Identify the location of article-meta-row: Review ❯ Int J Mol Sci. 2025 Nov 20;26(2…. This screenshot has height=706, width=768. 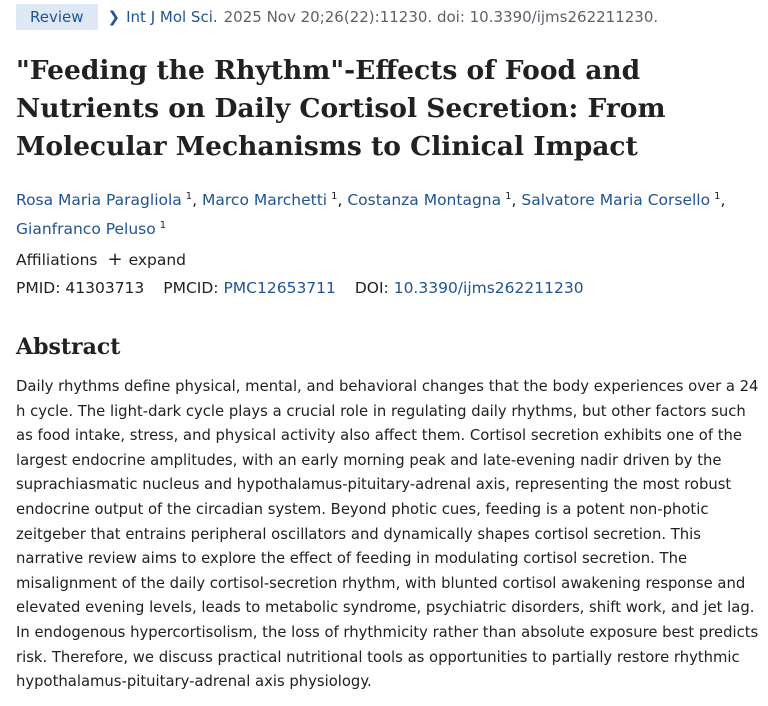
(337, 17).